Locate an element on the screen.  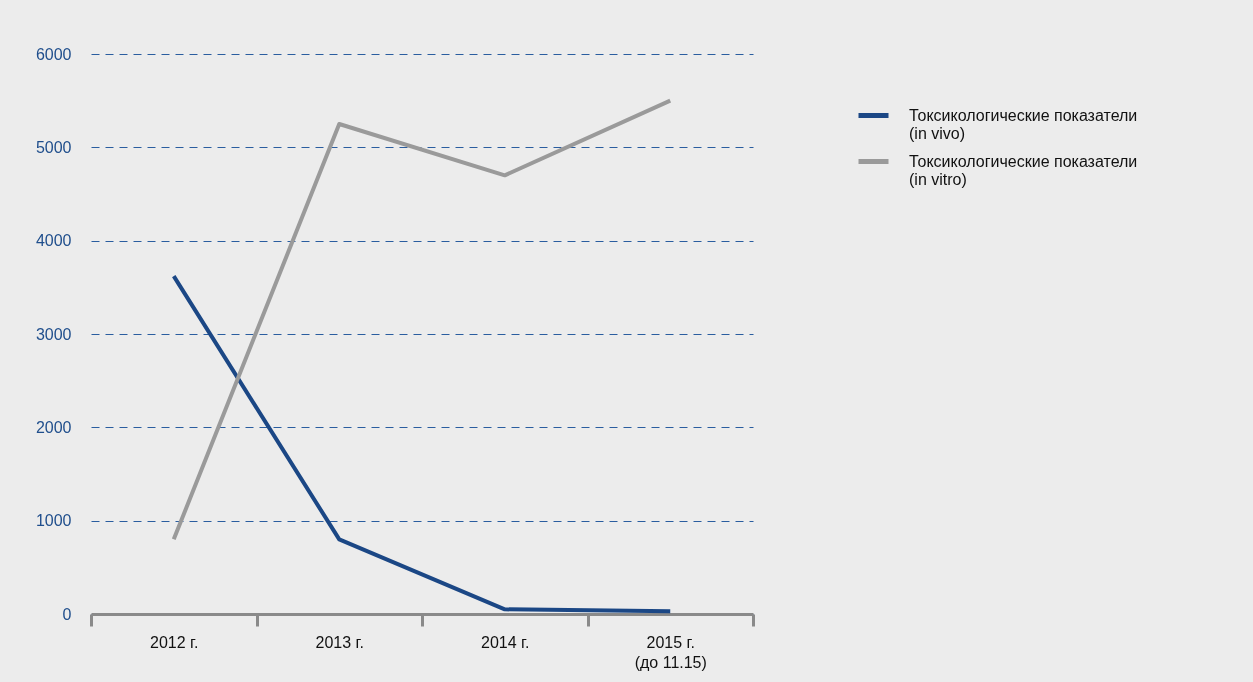
y-tick-label: 0 is located at coordinates (67, 614).